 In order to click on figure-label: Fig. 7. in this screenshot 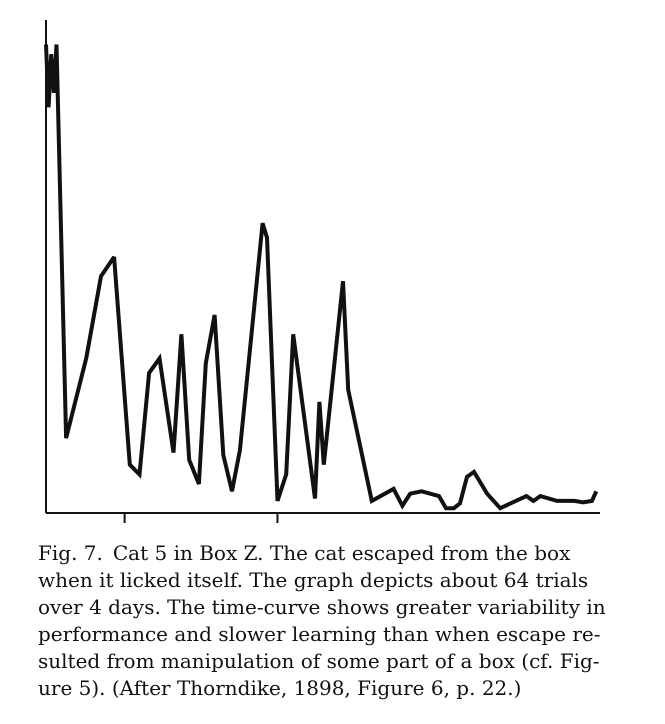, I will do `click(70, 553)`.